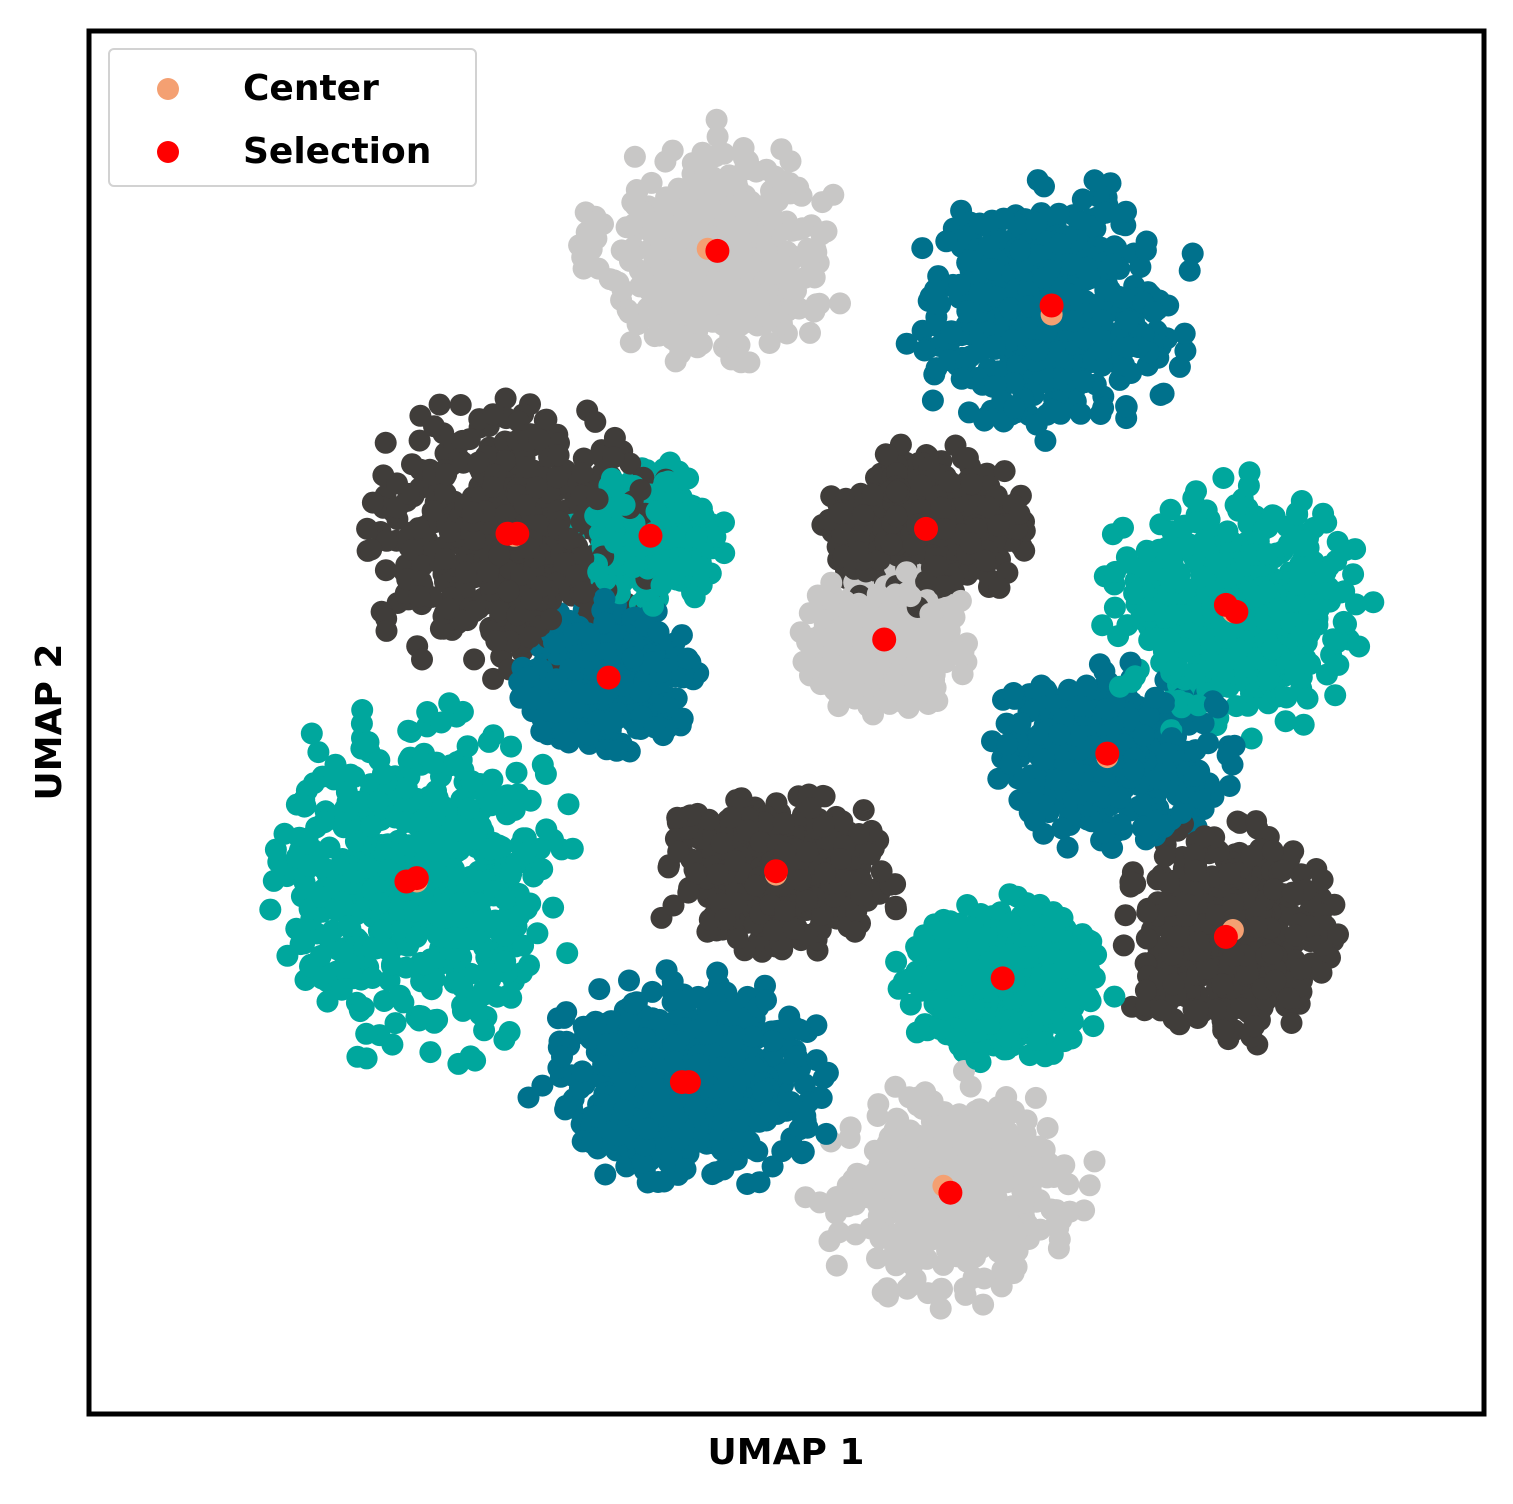 This screenshot has height=1504, width=1513. I want to click on cluster-8-point, so click(530, 698).